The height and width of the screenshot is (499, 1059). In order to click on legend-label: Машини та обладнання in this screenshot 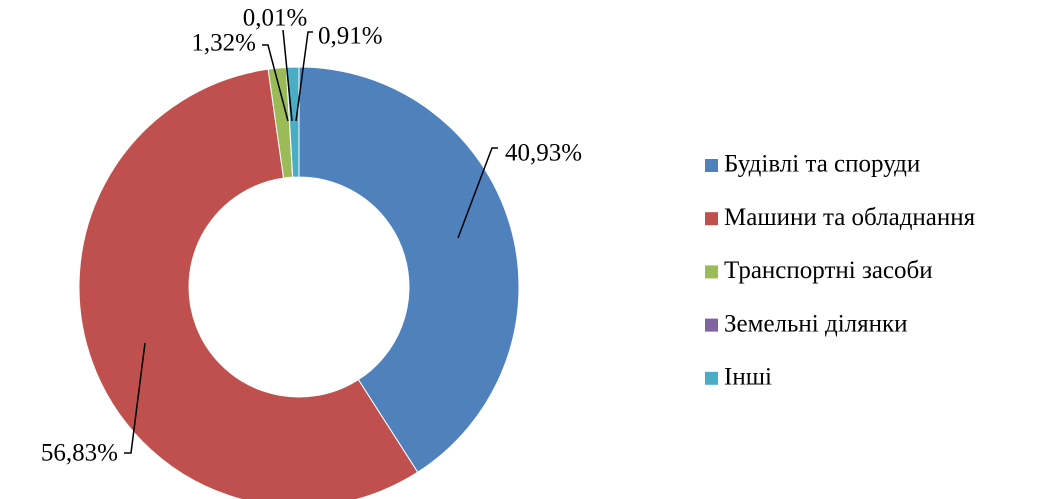, I will do `click(850, 217)`.